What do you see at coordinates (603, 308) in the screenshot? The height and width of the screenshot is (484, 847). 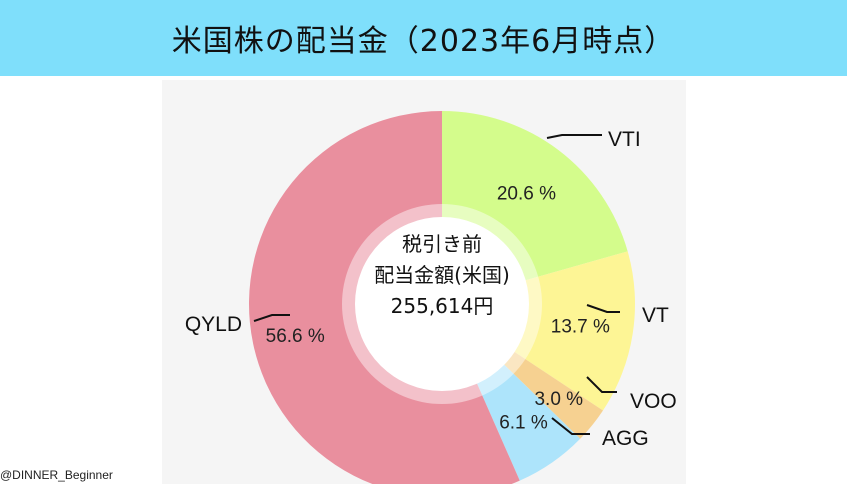 I see `leader-line-vt` at bounding box center [603, 308].